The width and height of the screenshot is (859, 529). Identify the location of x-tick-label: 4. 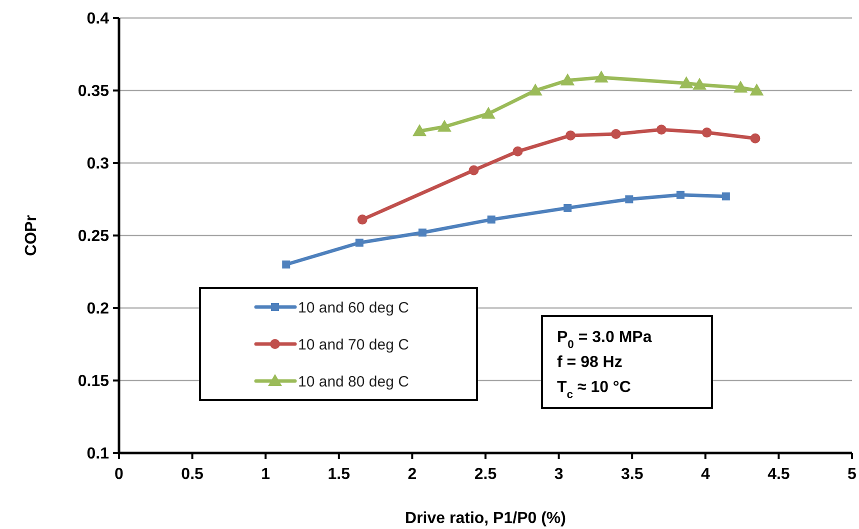
(705, 474).